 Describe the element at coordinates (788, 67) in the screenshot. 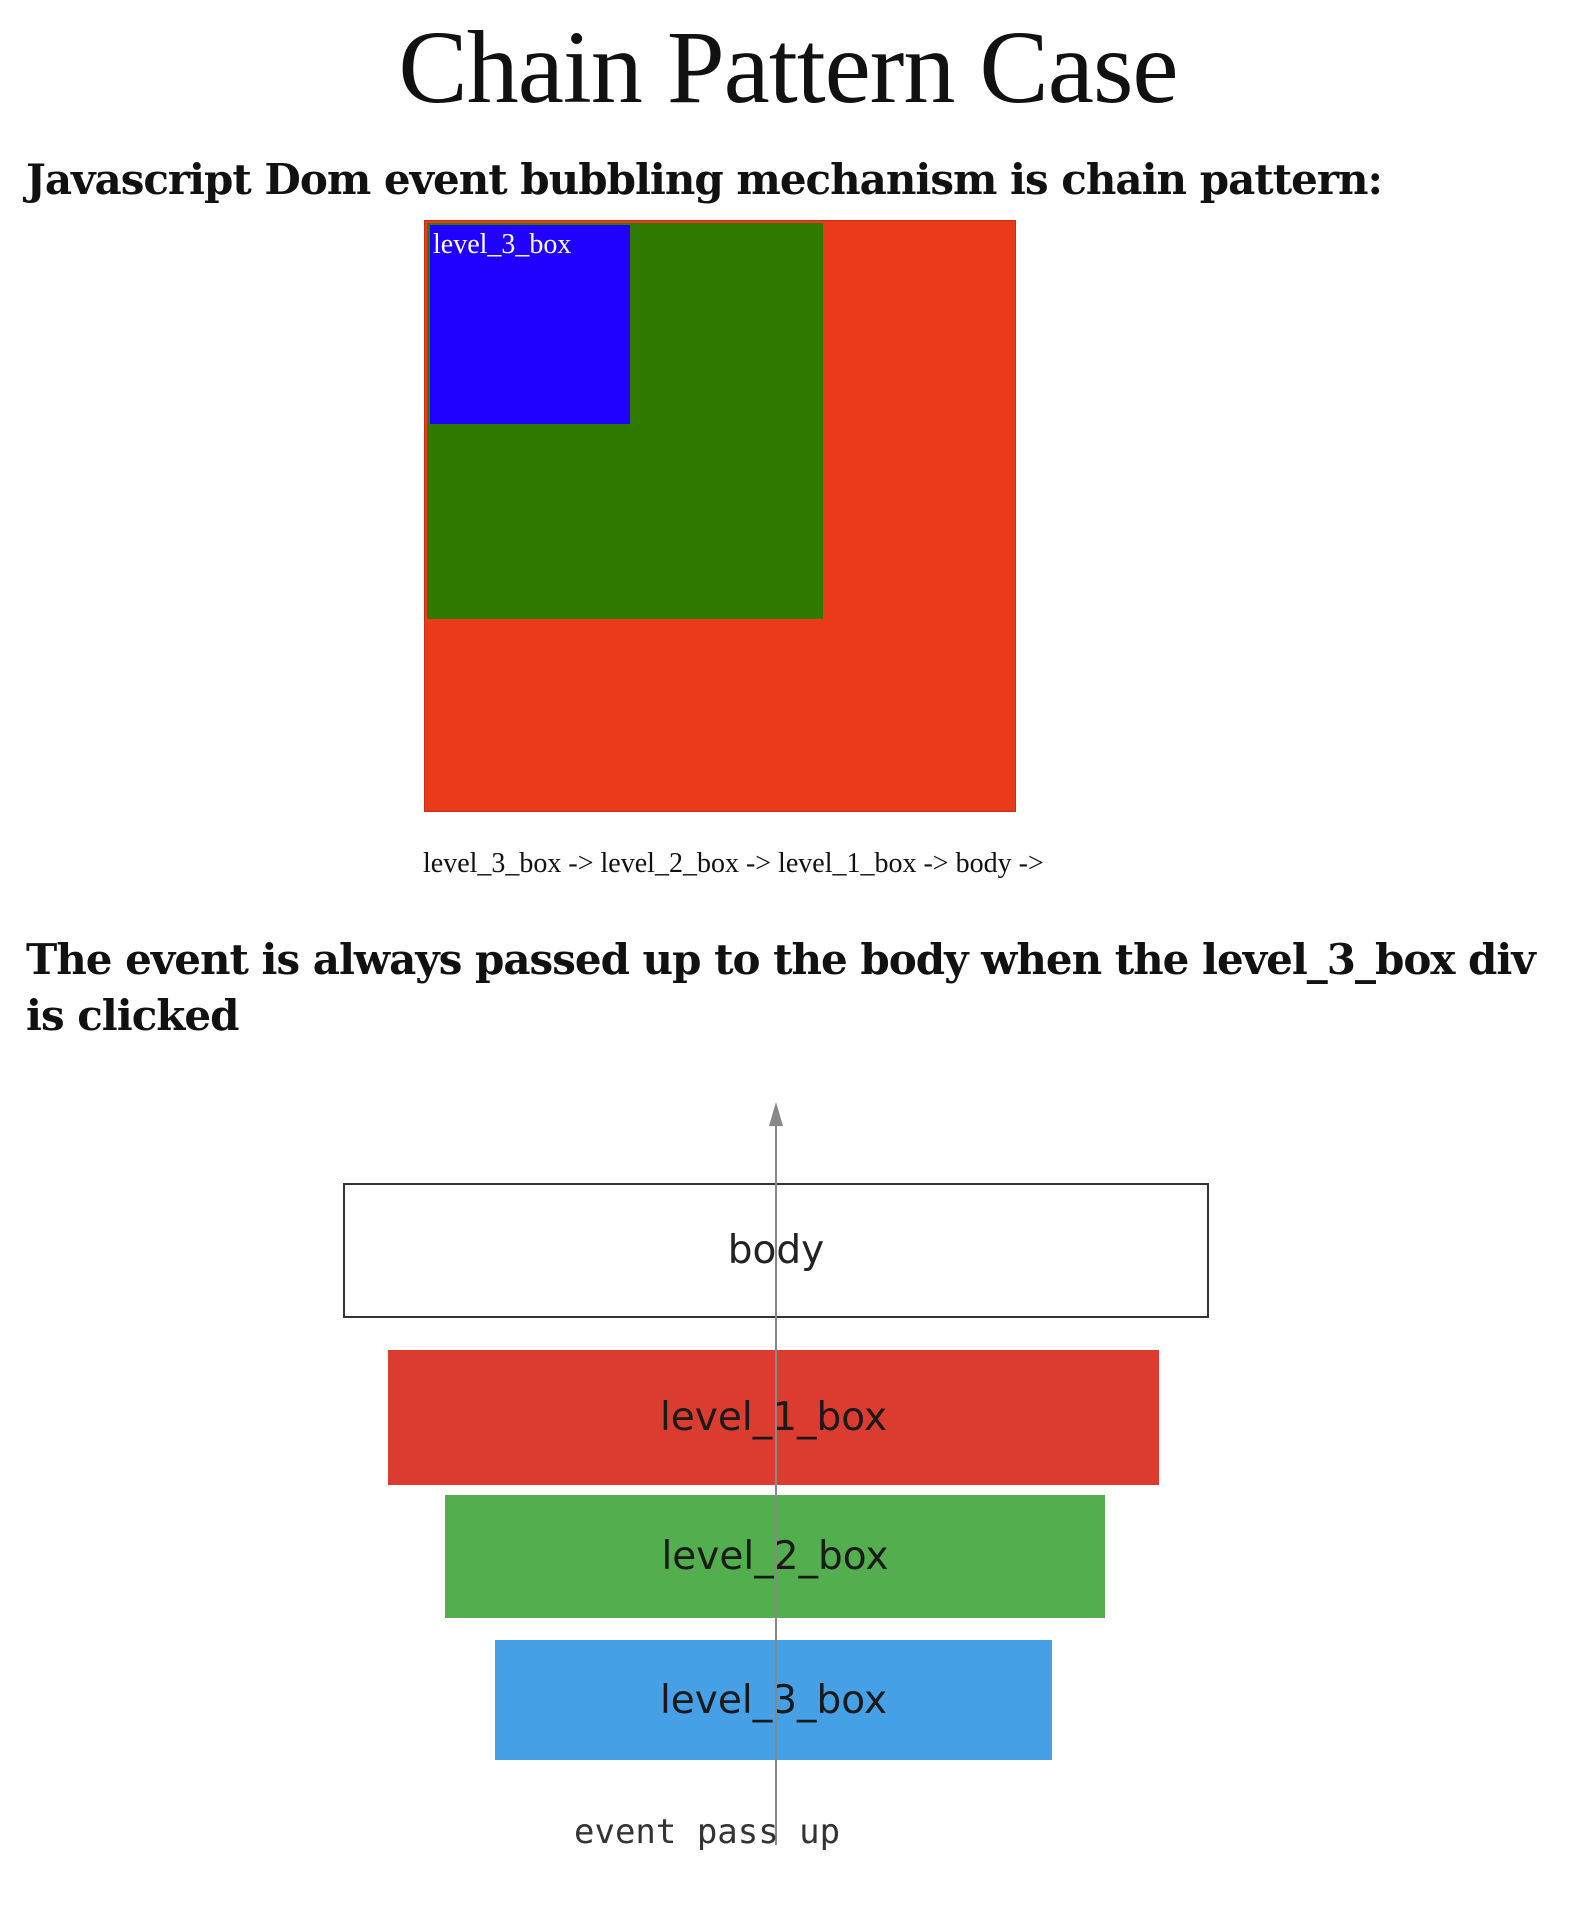

I see `page-title: Chain Pattern Case` at that location.